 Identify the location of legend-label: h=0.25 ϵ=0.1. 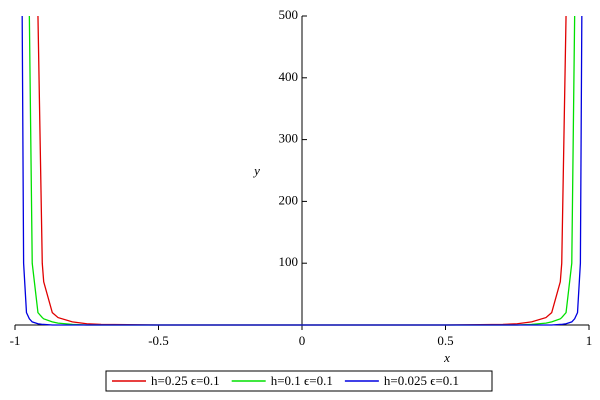
(185, 380).